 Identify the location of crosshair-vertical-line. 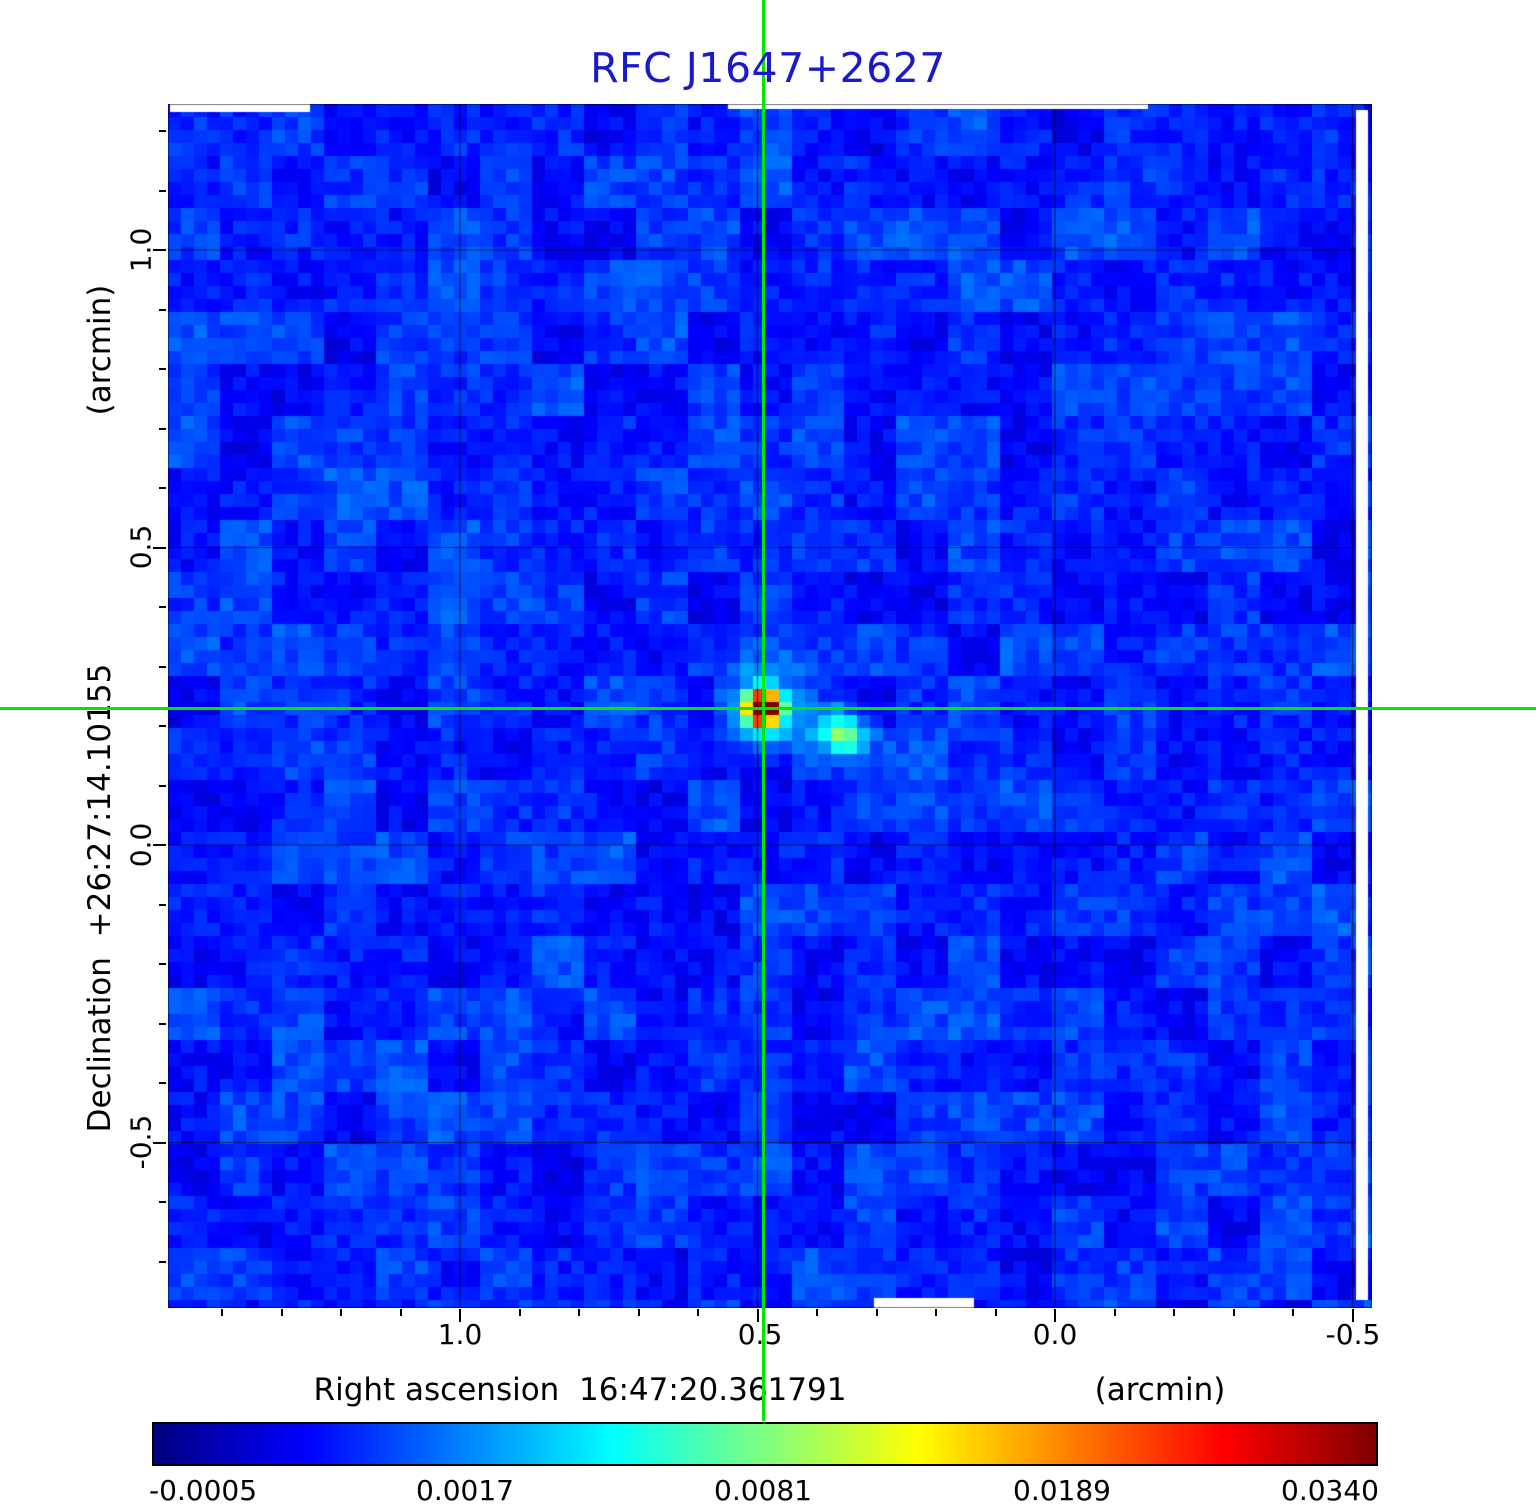
(764, 710).